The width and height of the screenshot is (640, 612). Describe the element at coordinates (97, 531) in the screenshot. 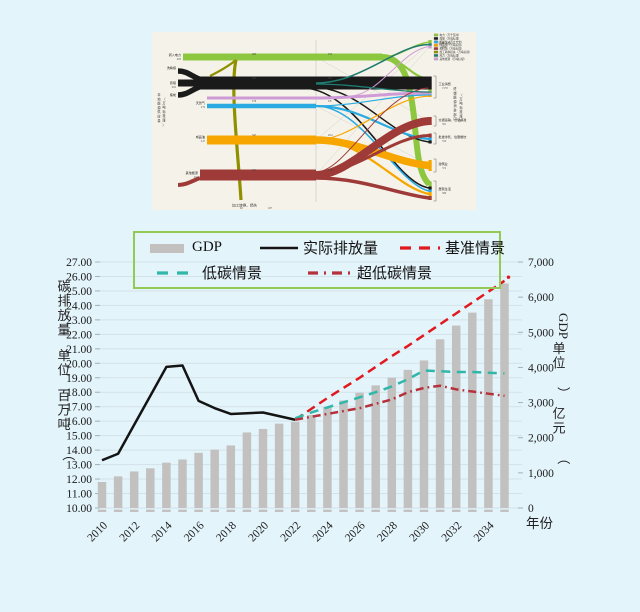

I see `x-axis-tick-label: 2010` at that location.